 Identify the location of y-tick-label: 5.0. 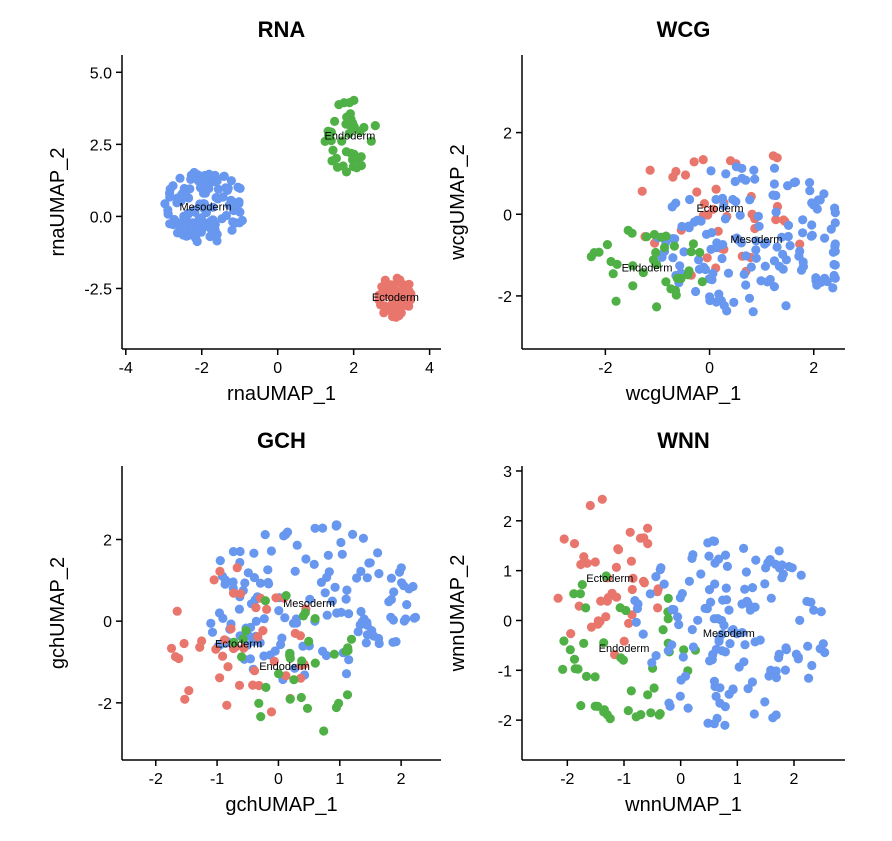
(101, 73).